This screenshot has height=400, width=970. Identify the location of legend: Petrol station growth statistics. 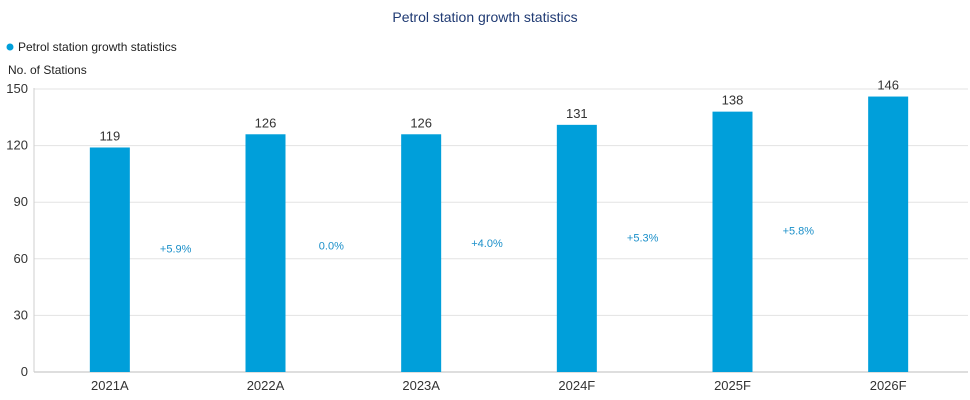
(91, 47).